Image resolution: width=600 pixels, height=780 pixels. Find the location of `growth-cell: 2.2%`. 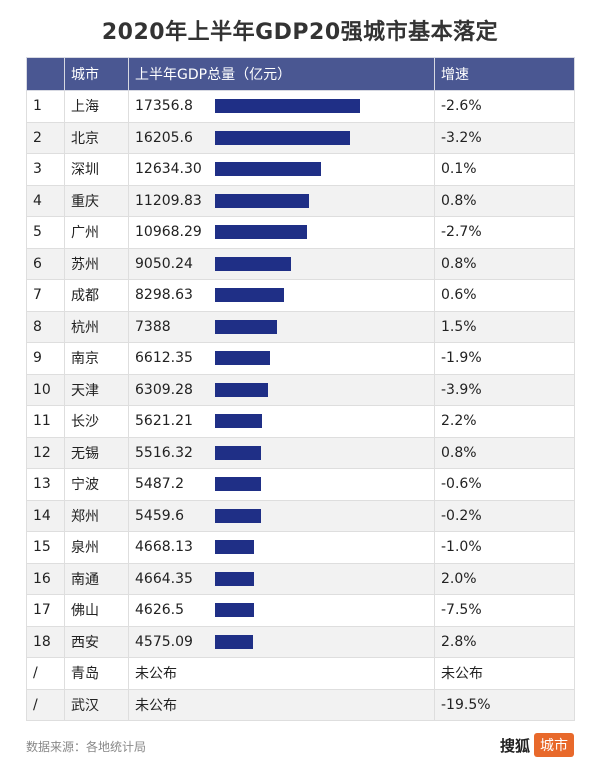

growth-cell: 2.2% is located at coordinates (504, 421).